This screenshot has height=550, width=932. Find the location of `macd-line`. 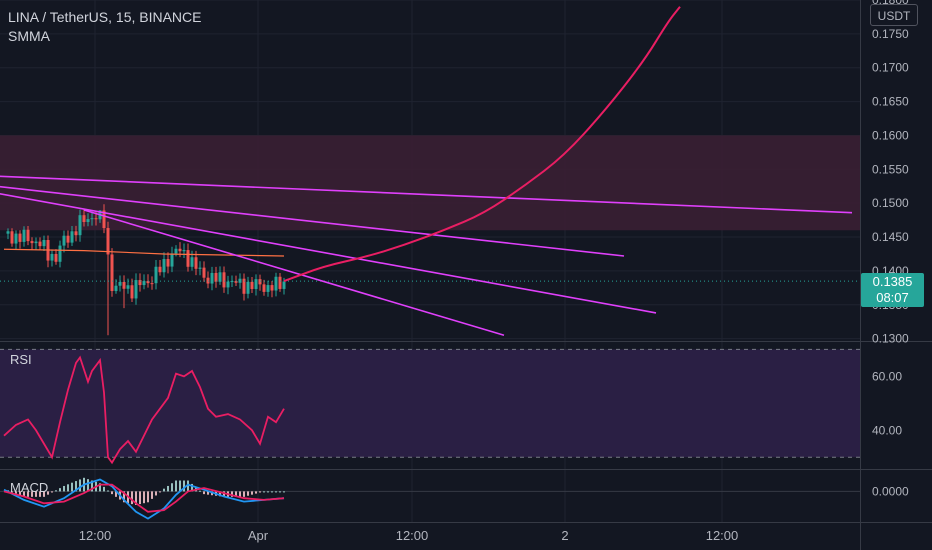

macd-line is located at coordinates (144, 499).